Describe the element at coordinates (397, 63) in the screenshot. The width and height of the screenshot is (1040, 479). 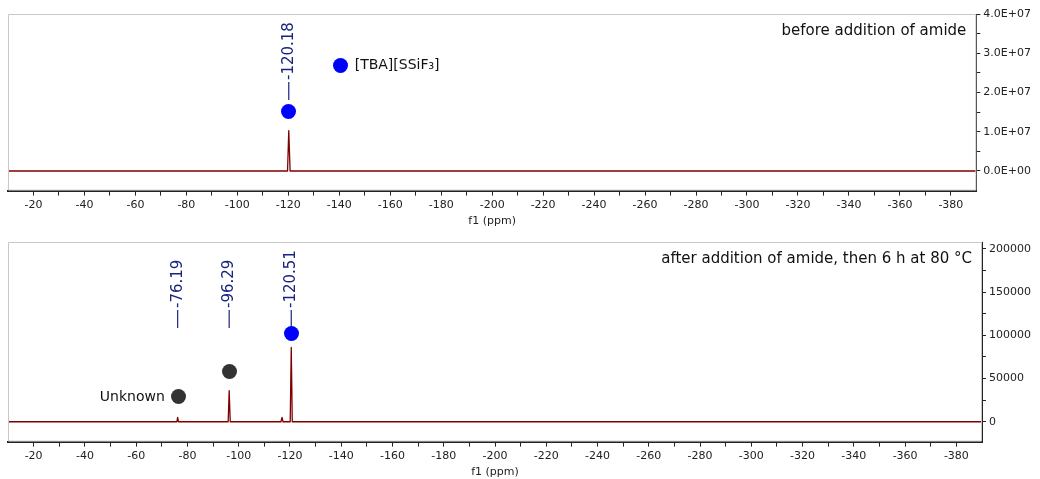
I see `annotation: [TBA][SSiF₃]` at that location.